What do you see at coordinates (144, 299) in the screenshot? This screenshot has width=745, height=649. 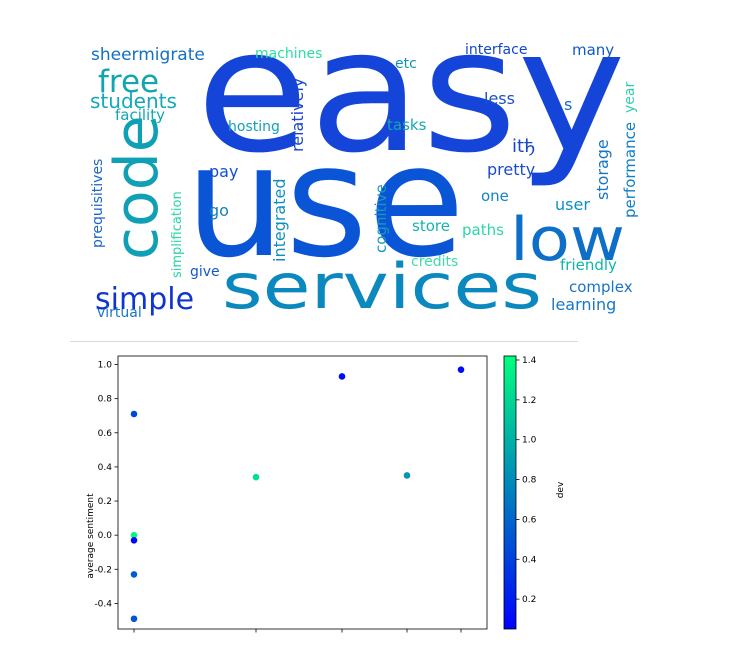 I see `word-7: simple` at bounding box center [144, 299].